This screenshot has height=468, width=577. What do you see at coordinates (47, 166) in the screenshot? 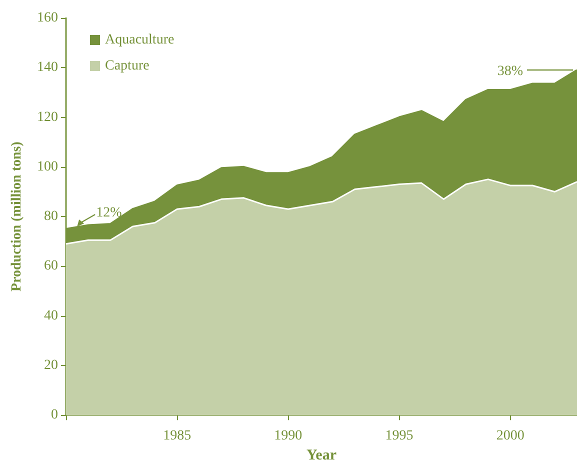
I see `y-tick-label: 100` at bounding box center [47, 166].